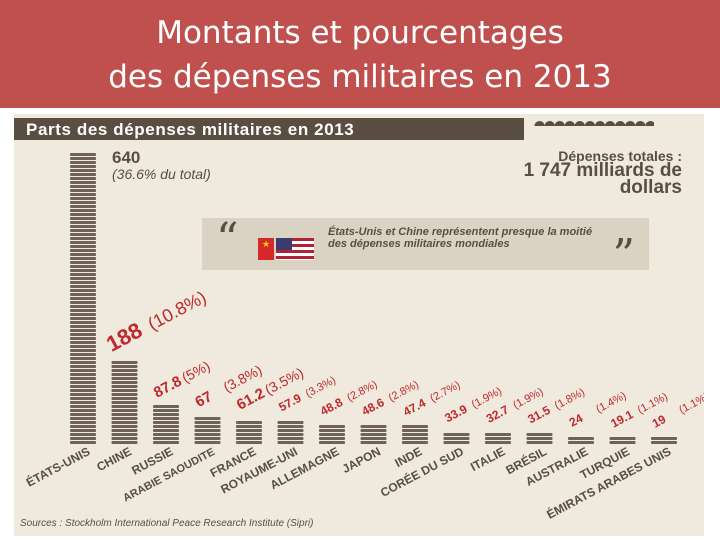 The height and width of the screenshot is (540, 720). What do you see at coordinates (360, 33) in the screenshot?
I see `slide-title-line1: Montants et pourcentages` at bounding box center [360, 33].